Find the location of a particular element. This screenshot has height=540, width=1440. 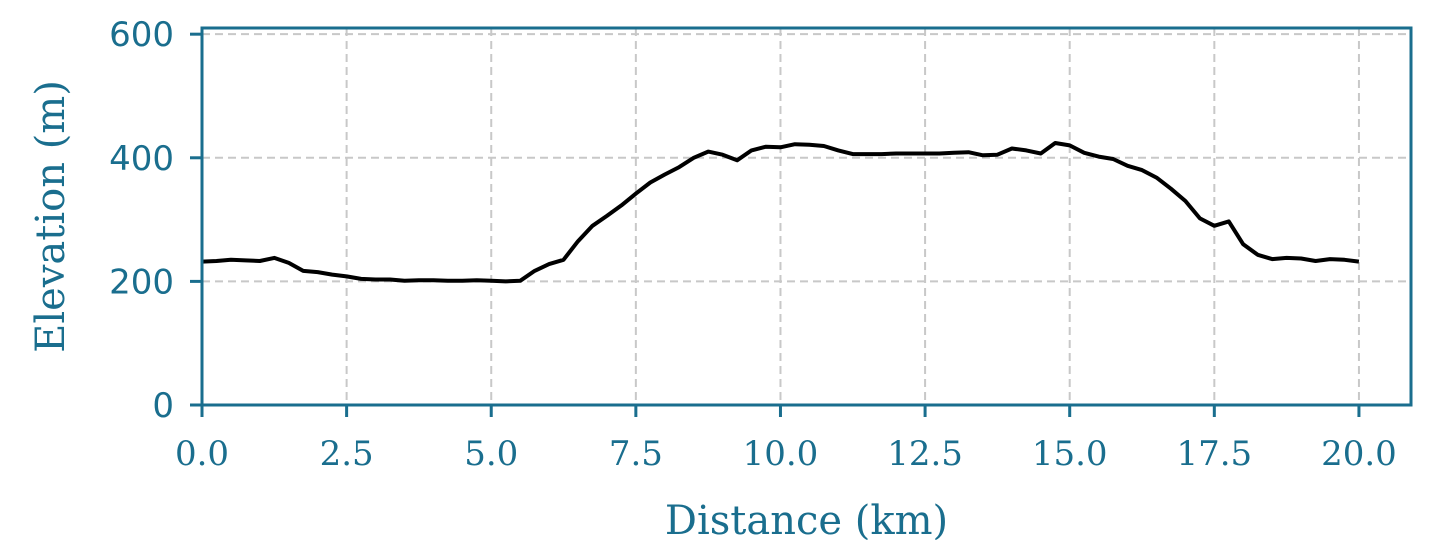

x-tick-label: 10.0 is located at coordinates (781, 454).